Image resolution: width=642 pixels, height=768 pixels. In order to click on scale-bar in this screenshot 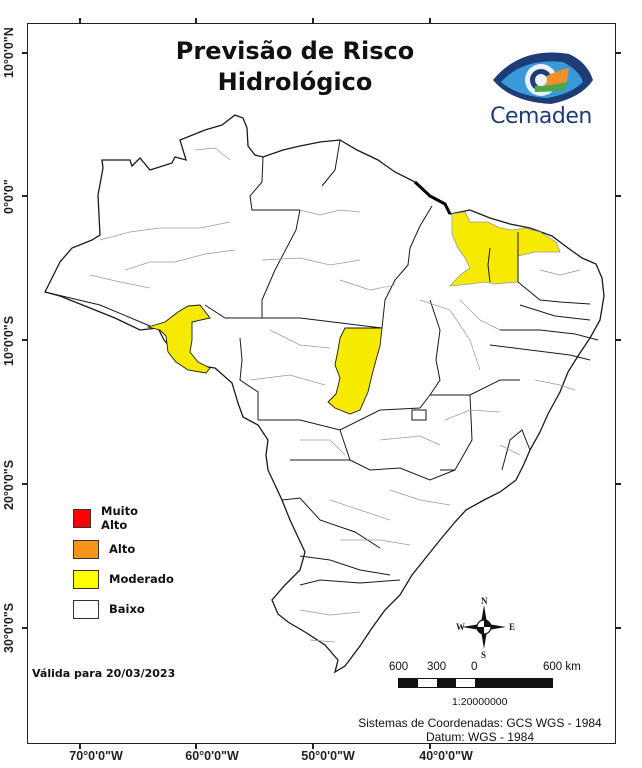, I will do `click(475, 683)`.